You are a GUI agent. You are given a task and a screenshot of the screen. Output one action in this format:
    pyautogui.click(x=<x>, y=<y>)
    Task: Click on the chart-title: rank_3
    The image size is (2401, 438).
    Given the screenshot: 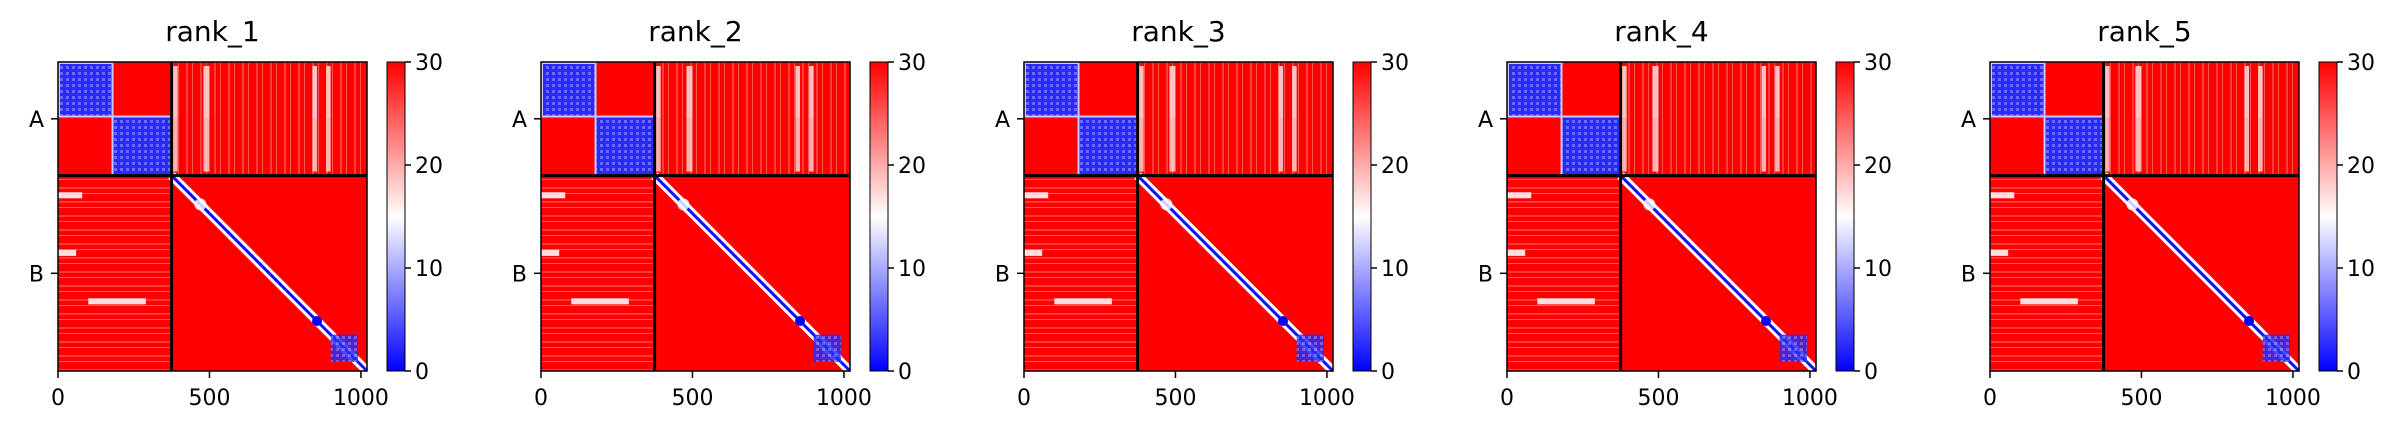 What is the action you would take?
    pyautogui.click(x=1178, y=31)
    